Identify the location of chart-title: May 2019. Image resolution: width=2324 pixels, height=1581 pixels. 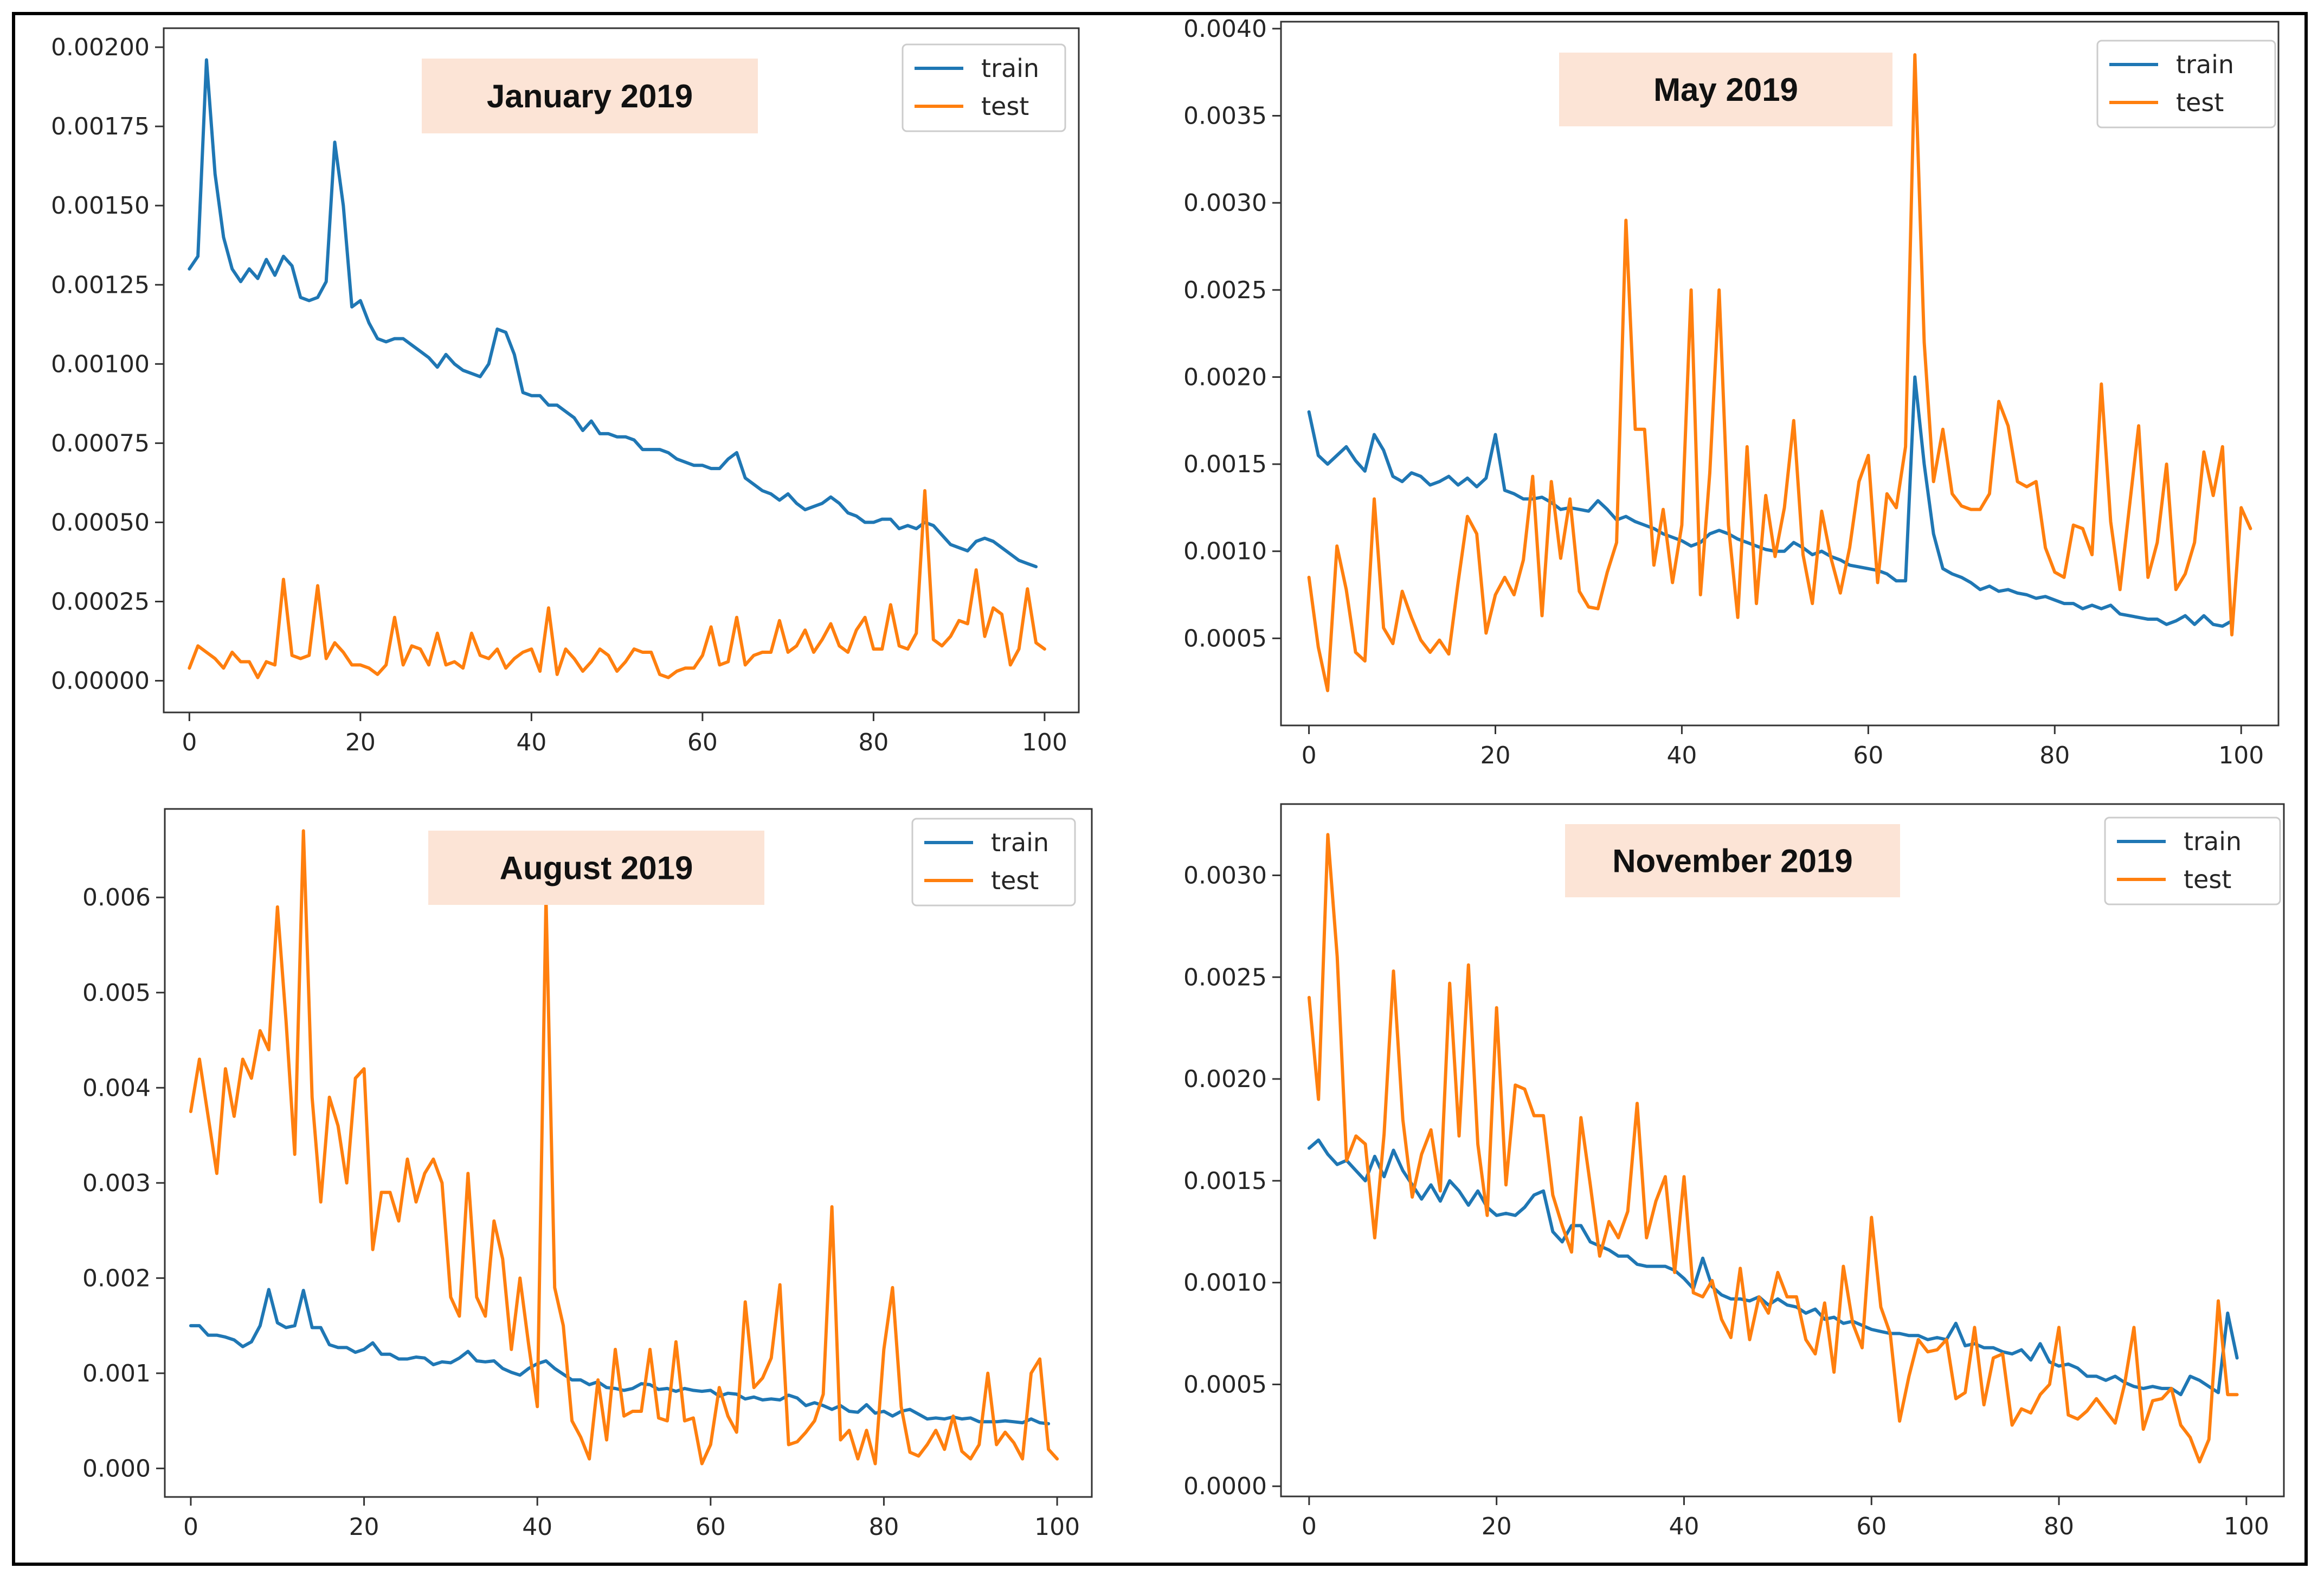
(1725, 90).